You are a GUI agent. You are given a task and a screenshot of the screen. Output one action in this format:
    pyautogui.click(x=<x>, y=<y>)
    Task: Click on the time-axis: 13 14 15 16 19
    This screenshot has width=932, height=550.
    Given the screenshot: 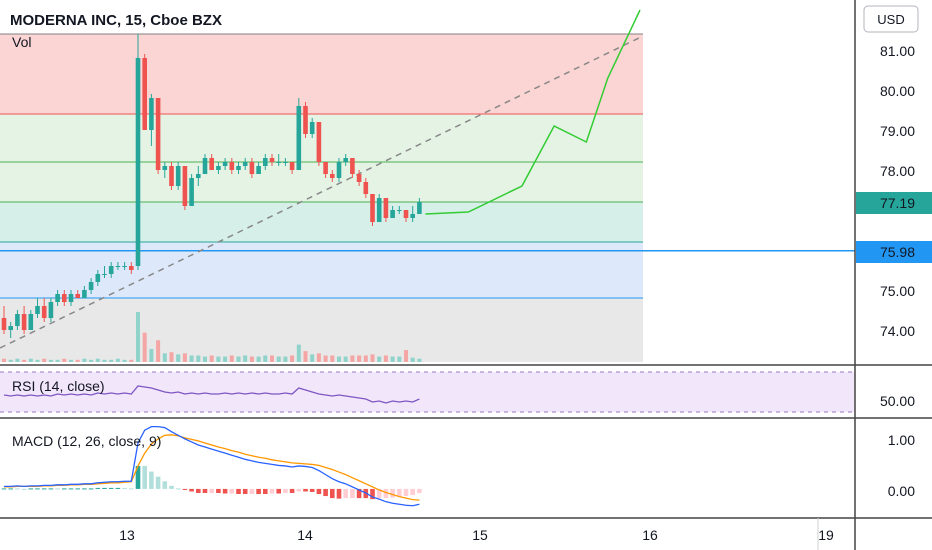 What is the action you would take?
    pyautogui.click(x=476, y=535)
    